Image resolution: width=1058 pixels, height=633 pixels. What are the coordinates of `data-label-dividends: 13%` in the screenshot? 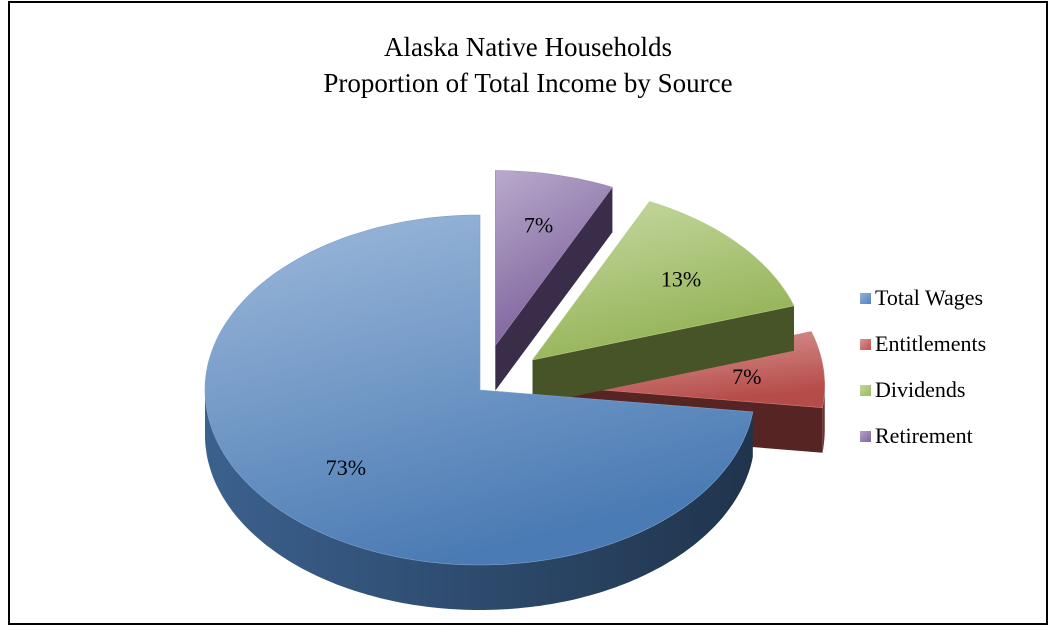 It's located at (681, 279).